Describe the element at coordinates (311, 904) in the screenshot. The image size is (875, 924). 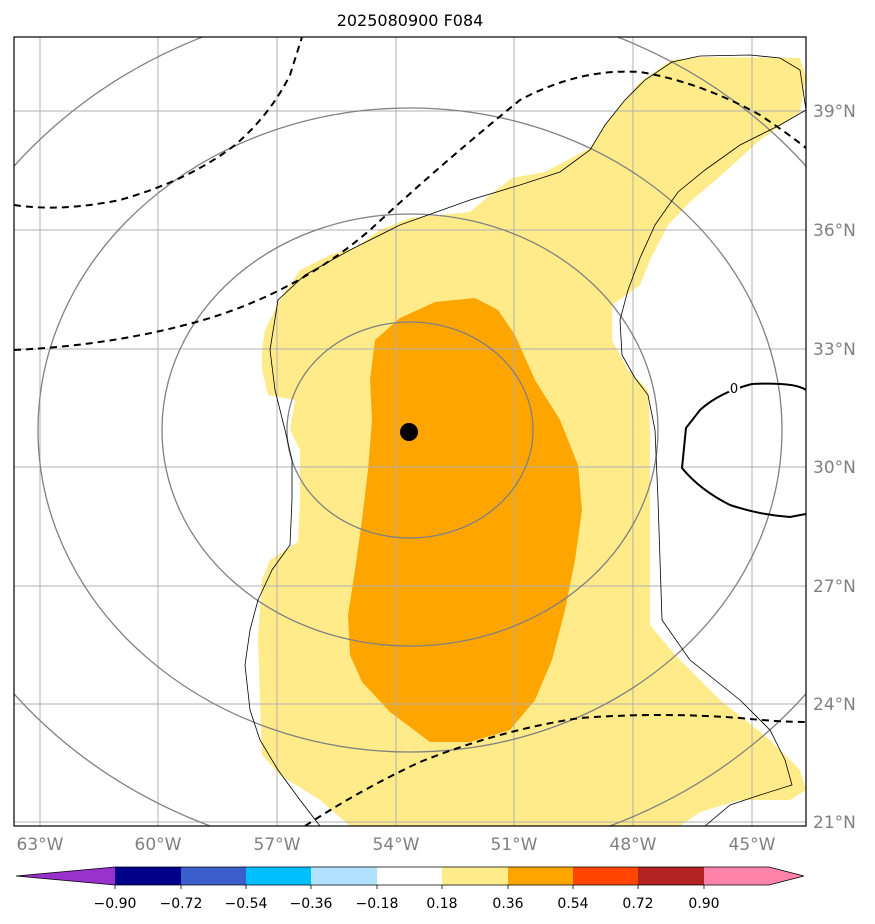
I see `colorbar-tick-label: −0.36` at that location.